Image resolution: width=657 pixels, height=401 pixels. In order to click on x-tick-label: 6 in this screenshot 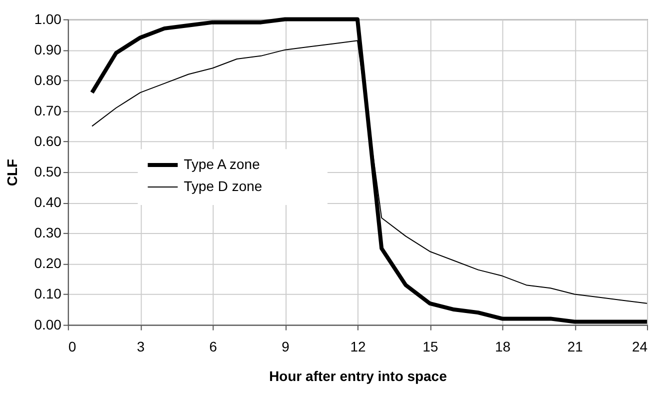, I will do `click(213, 346)`.